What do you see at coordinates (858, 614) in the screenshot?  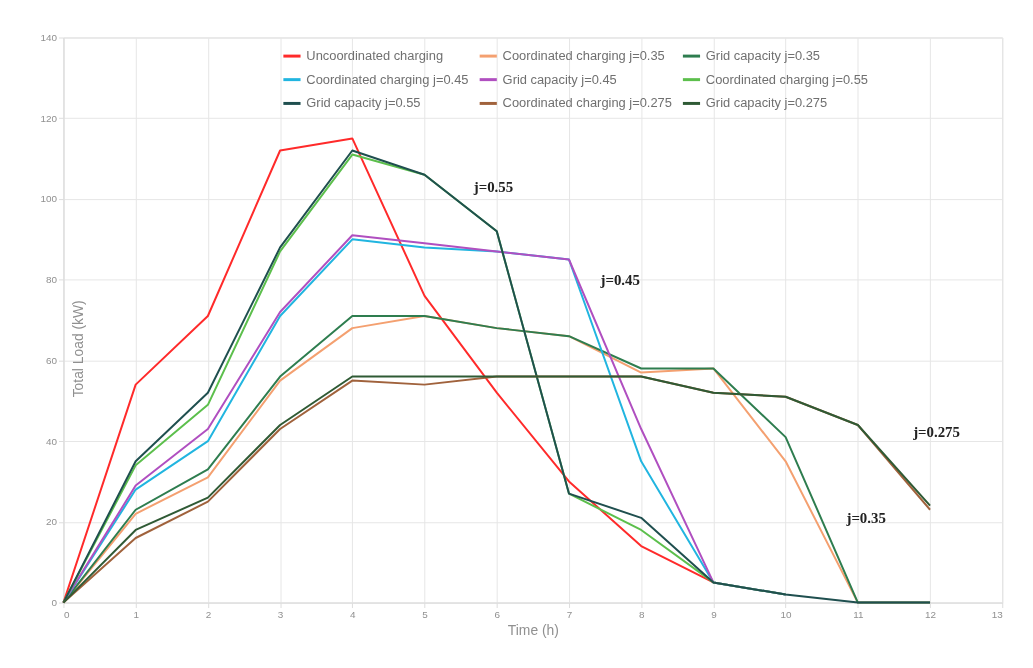 I see `x-tick-label: 11` at bounding box center [858, 614].